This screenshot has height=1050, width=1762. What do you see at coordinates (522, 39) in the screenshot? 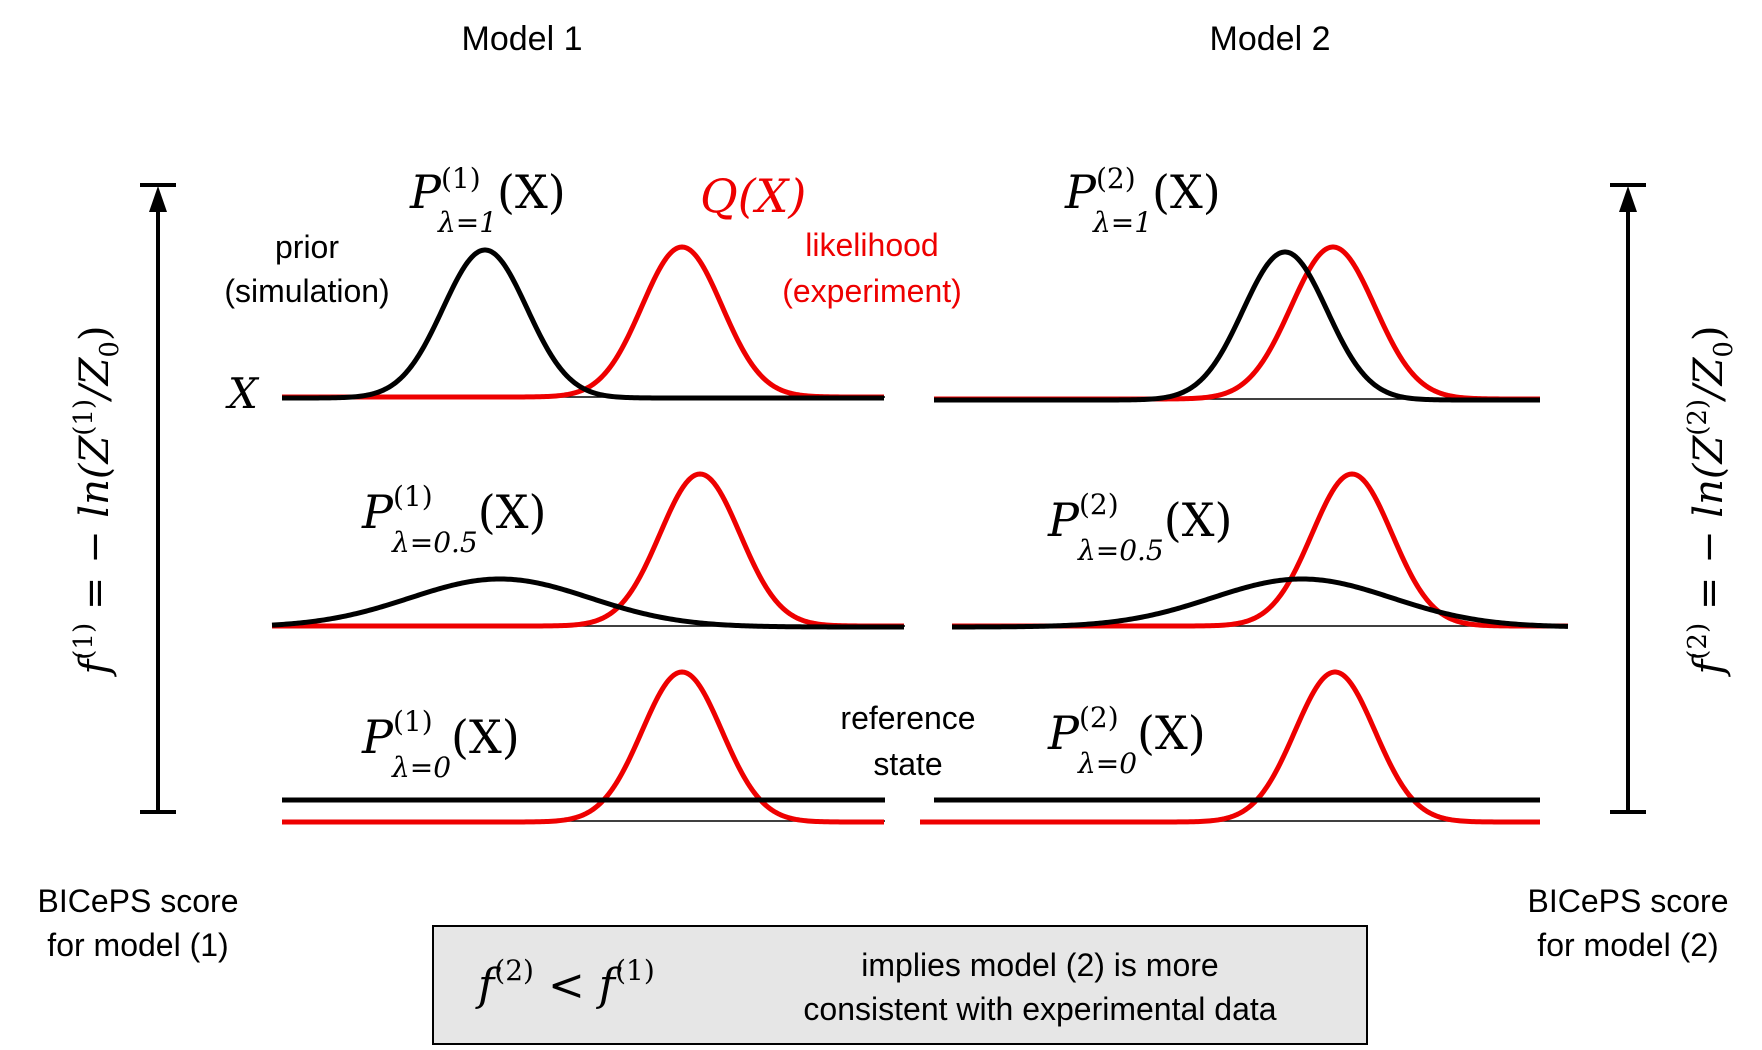
I see `model-1-header: Model 1` at bounding box center [522, 39].